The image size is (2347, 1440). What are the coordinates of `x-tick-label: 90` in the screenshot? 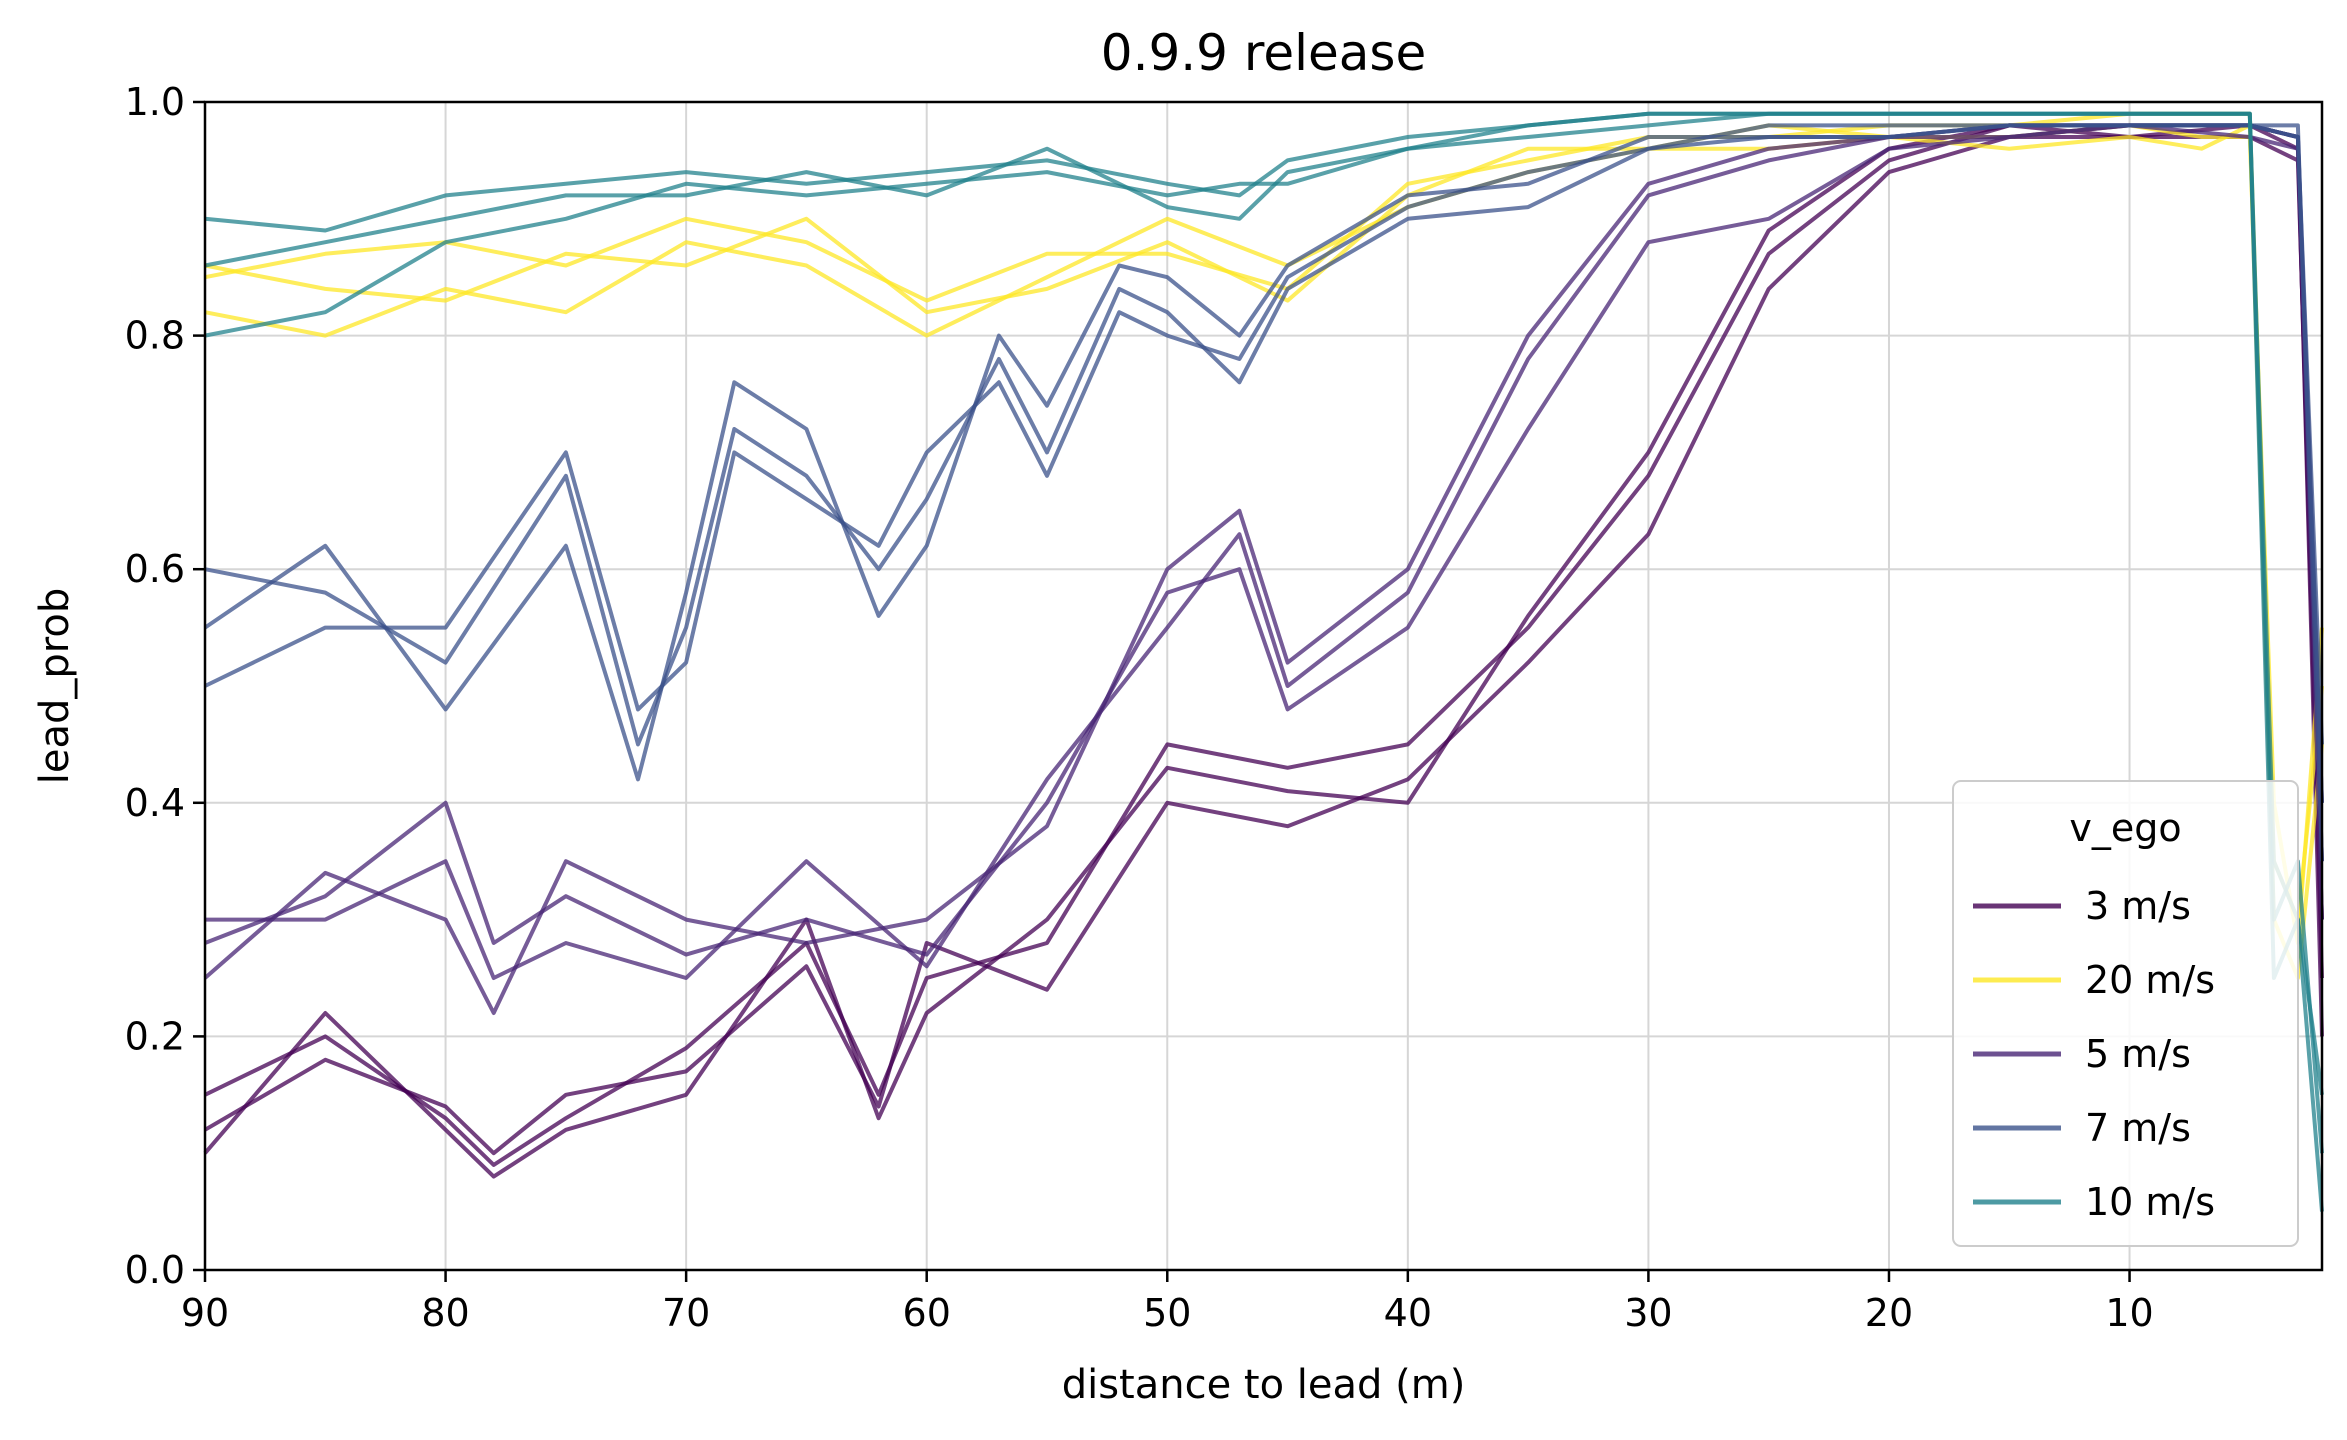 It's located at (205, 1313).